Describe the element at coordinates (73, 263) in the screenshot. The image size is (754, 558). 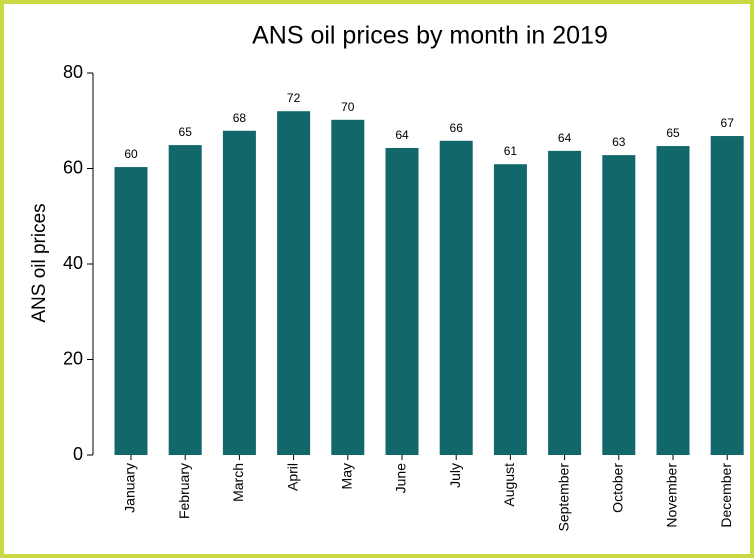
I see `y-tick-label: 40` at that location.